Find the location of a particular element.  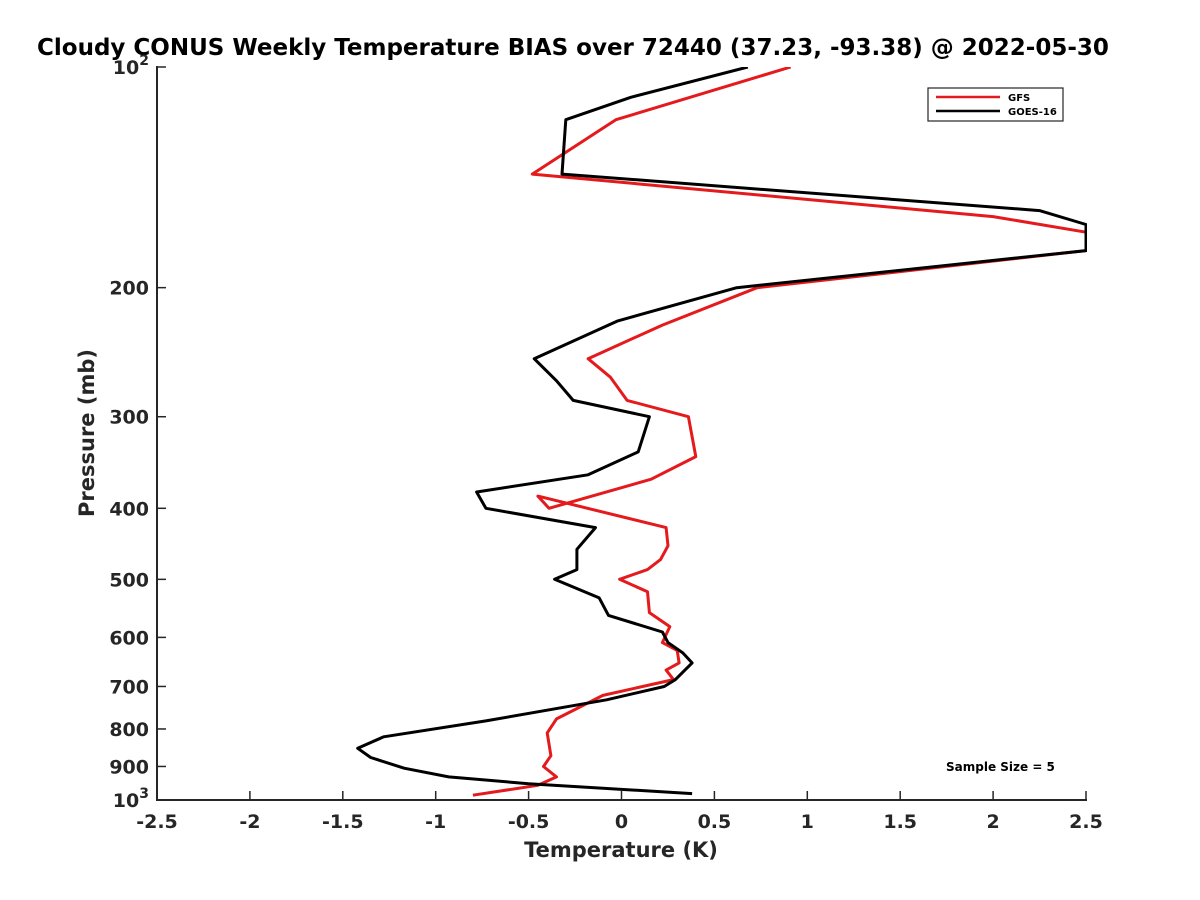

y-axis-label: Pressure (mb) is located at coordinates (87, 433).